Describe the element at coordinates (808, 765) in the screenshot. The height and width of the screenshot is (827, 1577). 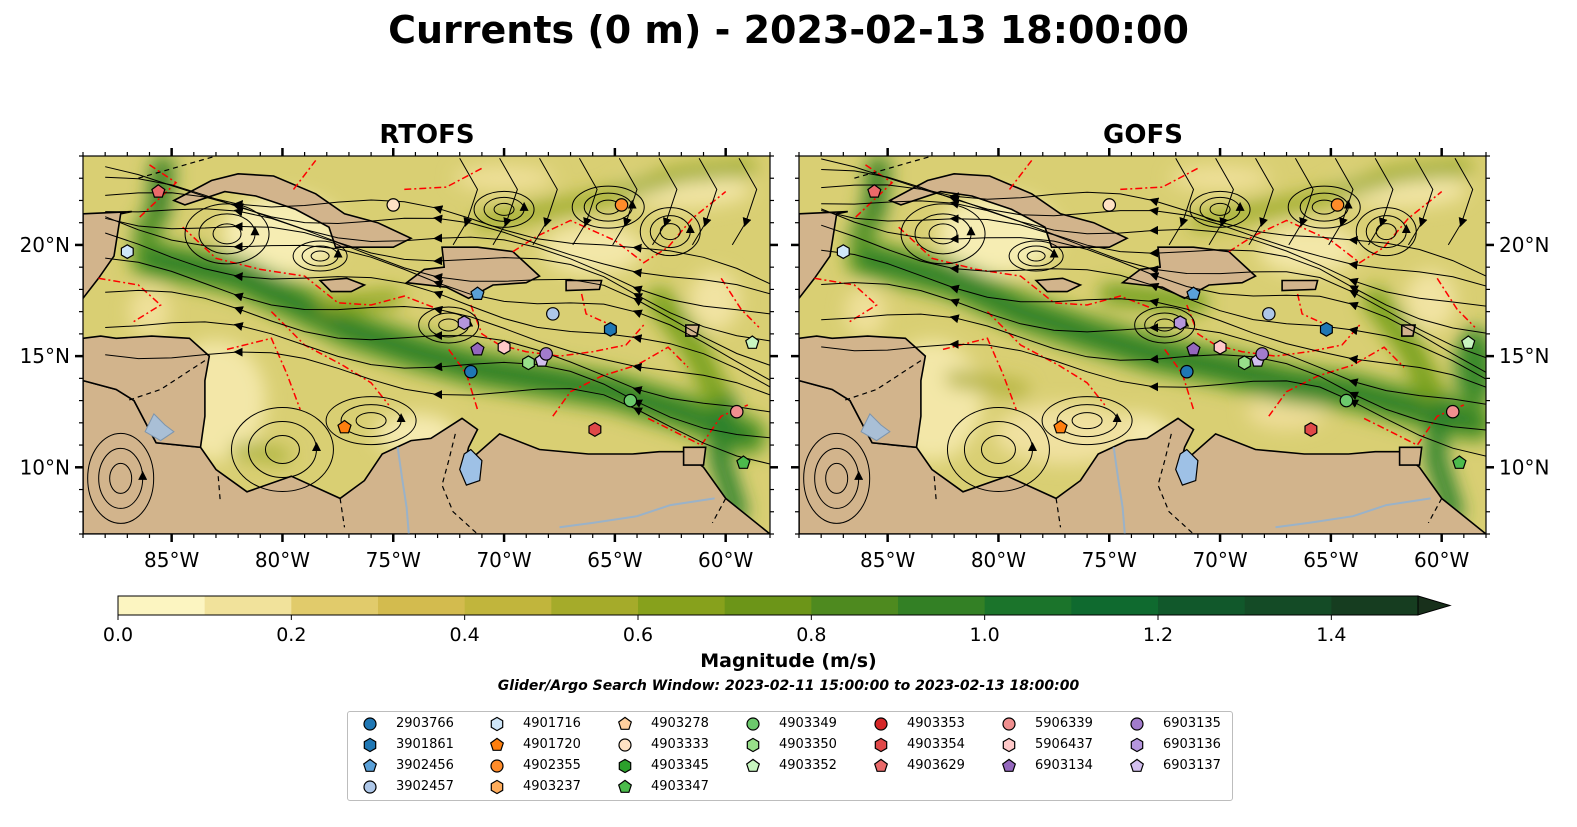
I see `legend-label: 4903352` at that location.